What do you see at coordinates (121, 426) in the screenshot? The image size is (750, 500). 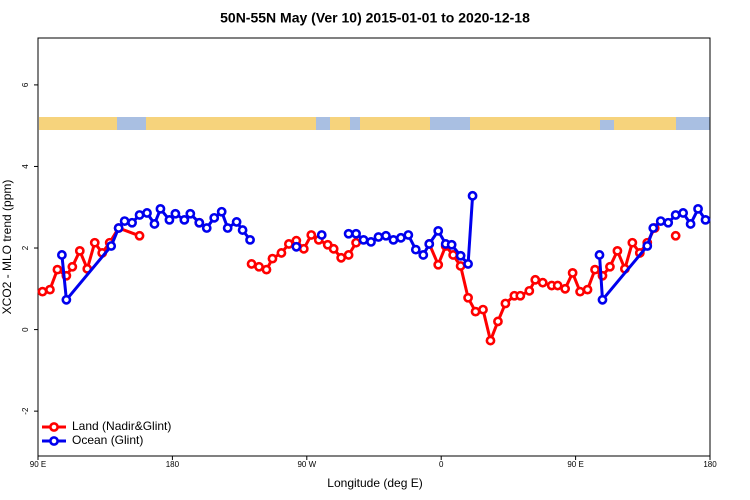 I see `legend-label: Land (Nadir&Glint)` at bounding box center [121, 426].